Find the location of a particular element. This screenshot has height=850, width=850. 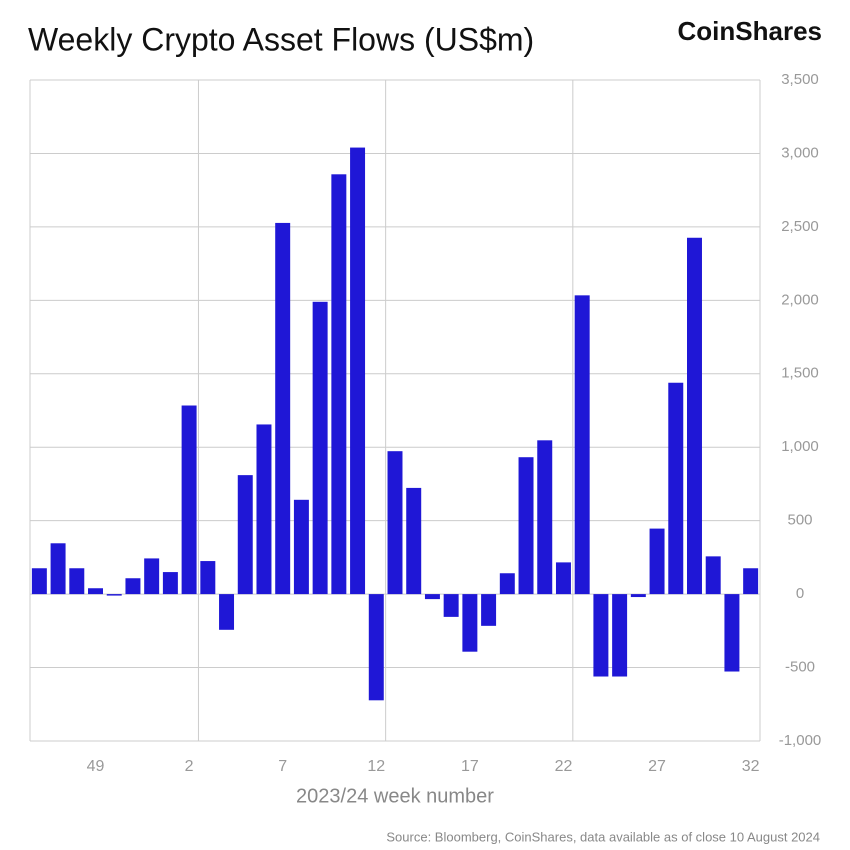

x-tick-label: 49 is located at coordinates (96, 766).